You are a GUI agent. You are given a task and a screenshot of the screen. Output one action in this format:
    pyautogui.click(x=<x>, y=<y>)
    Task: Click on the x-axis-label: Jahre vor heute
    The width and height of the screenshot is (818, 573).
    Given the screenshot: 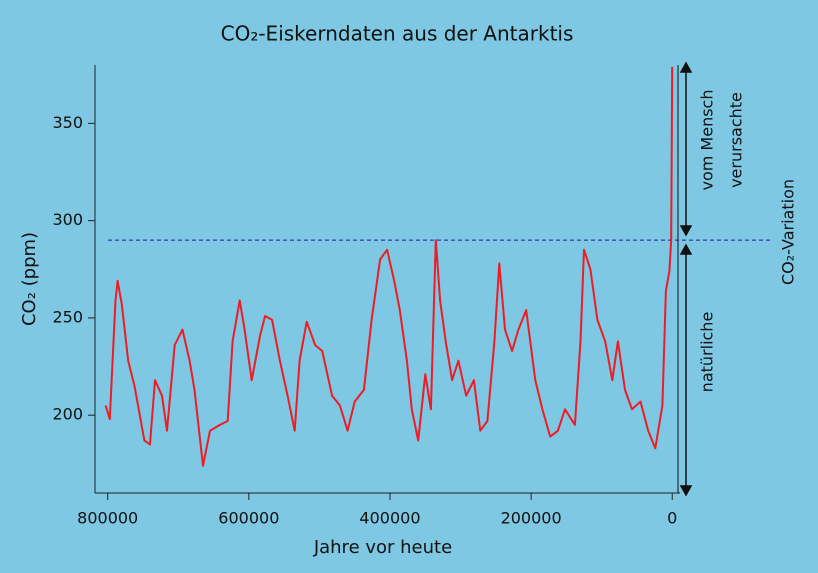 What is the action you would take?
    pyautogui.click(x=382, y=547)
    